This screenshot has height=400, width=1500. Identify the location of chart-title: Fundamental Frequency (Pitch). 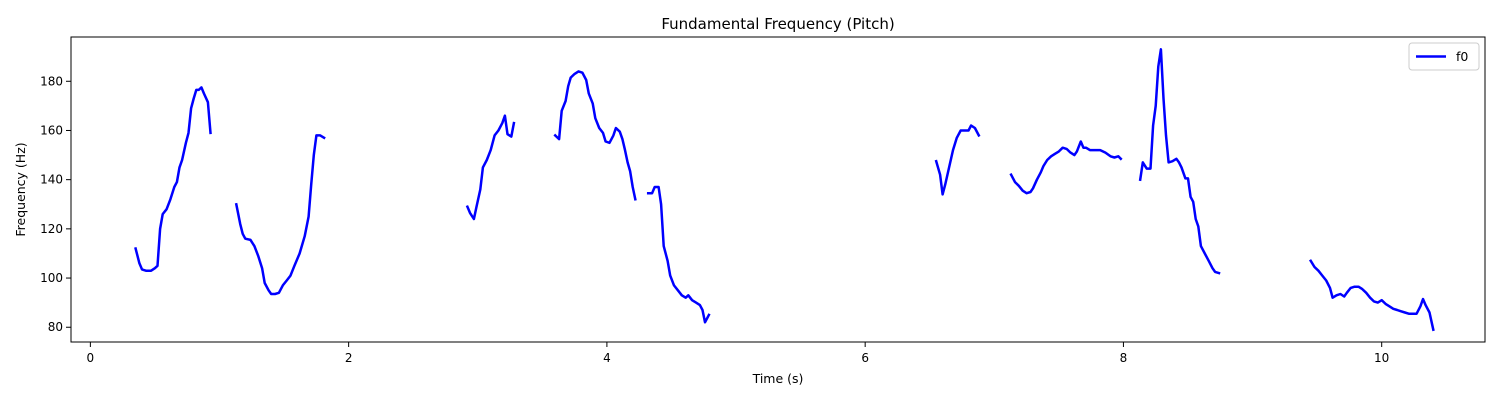
(777, 24).